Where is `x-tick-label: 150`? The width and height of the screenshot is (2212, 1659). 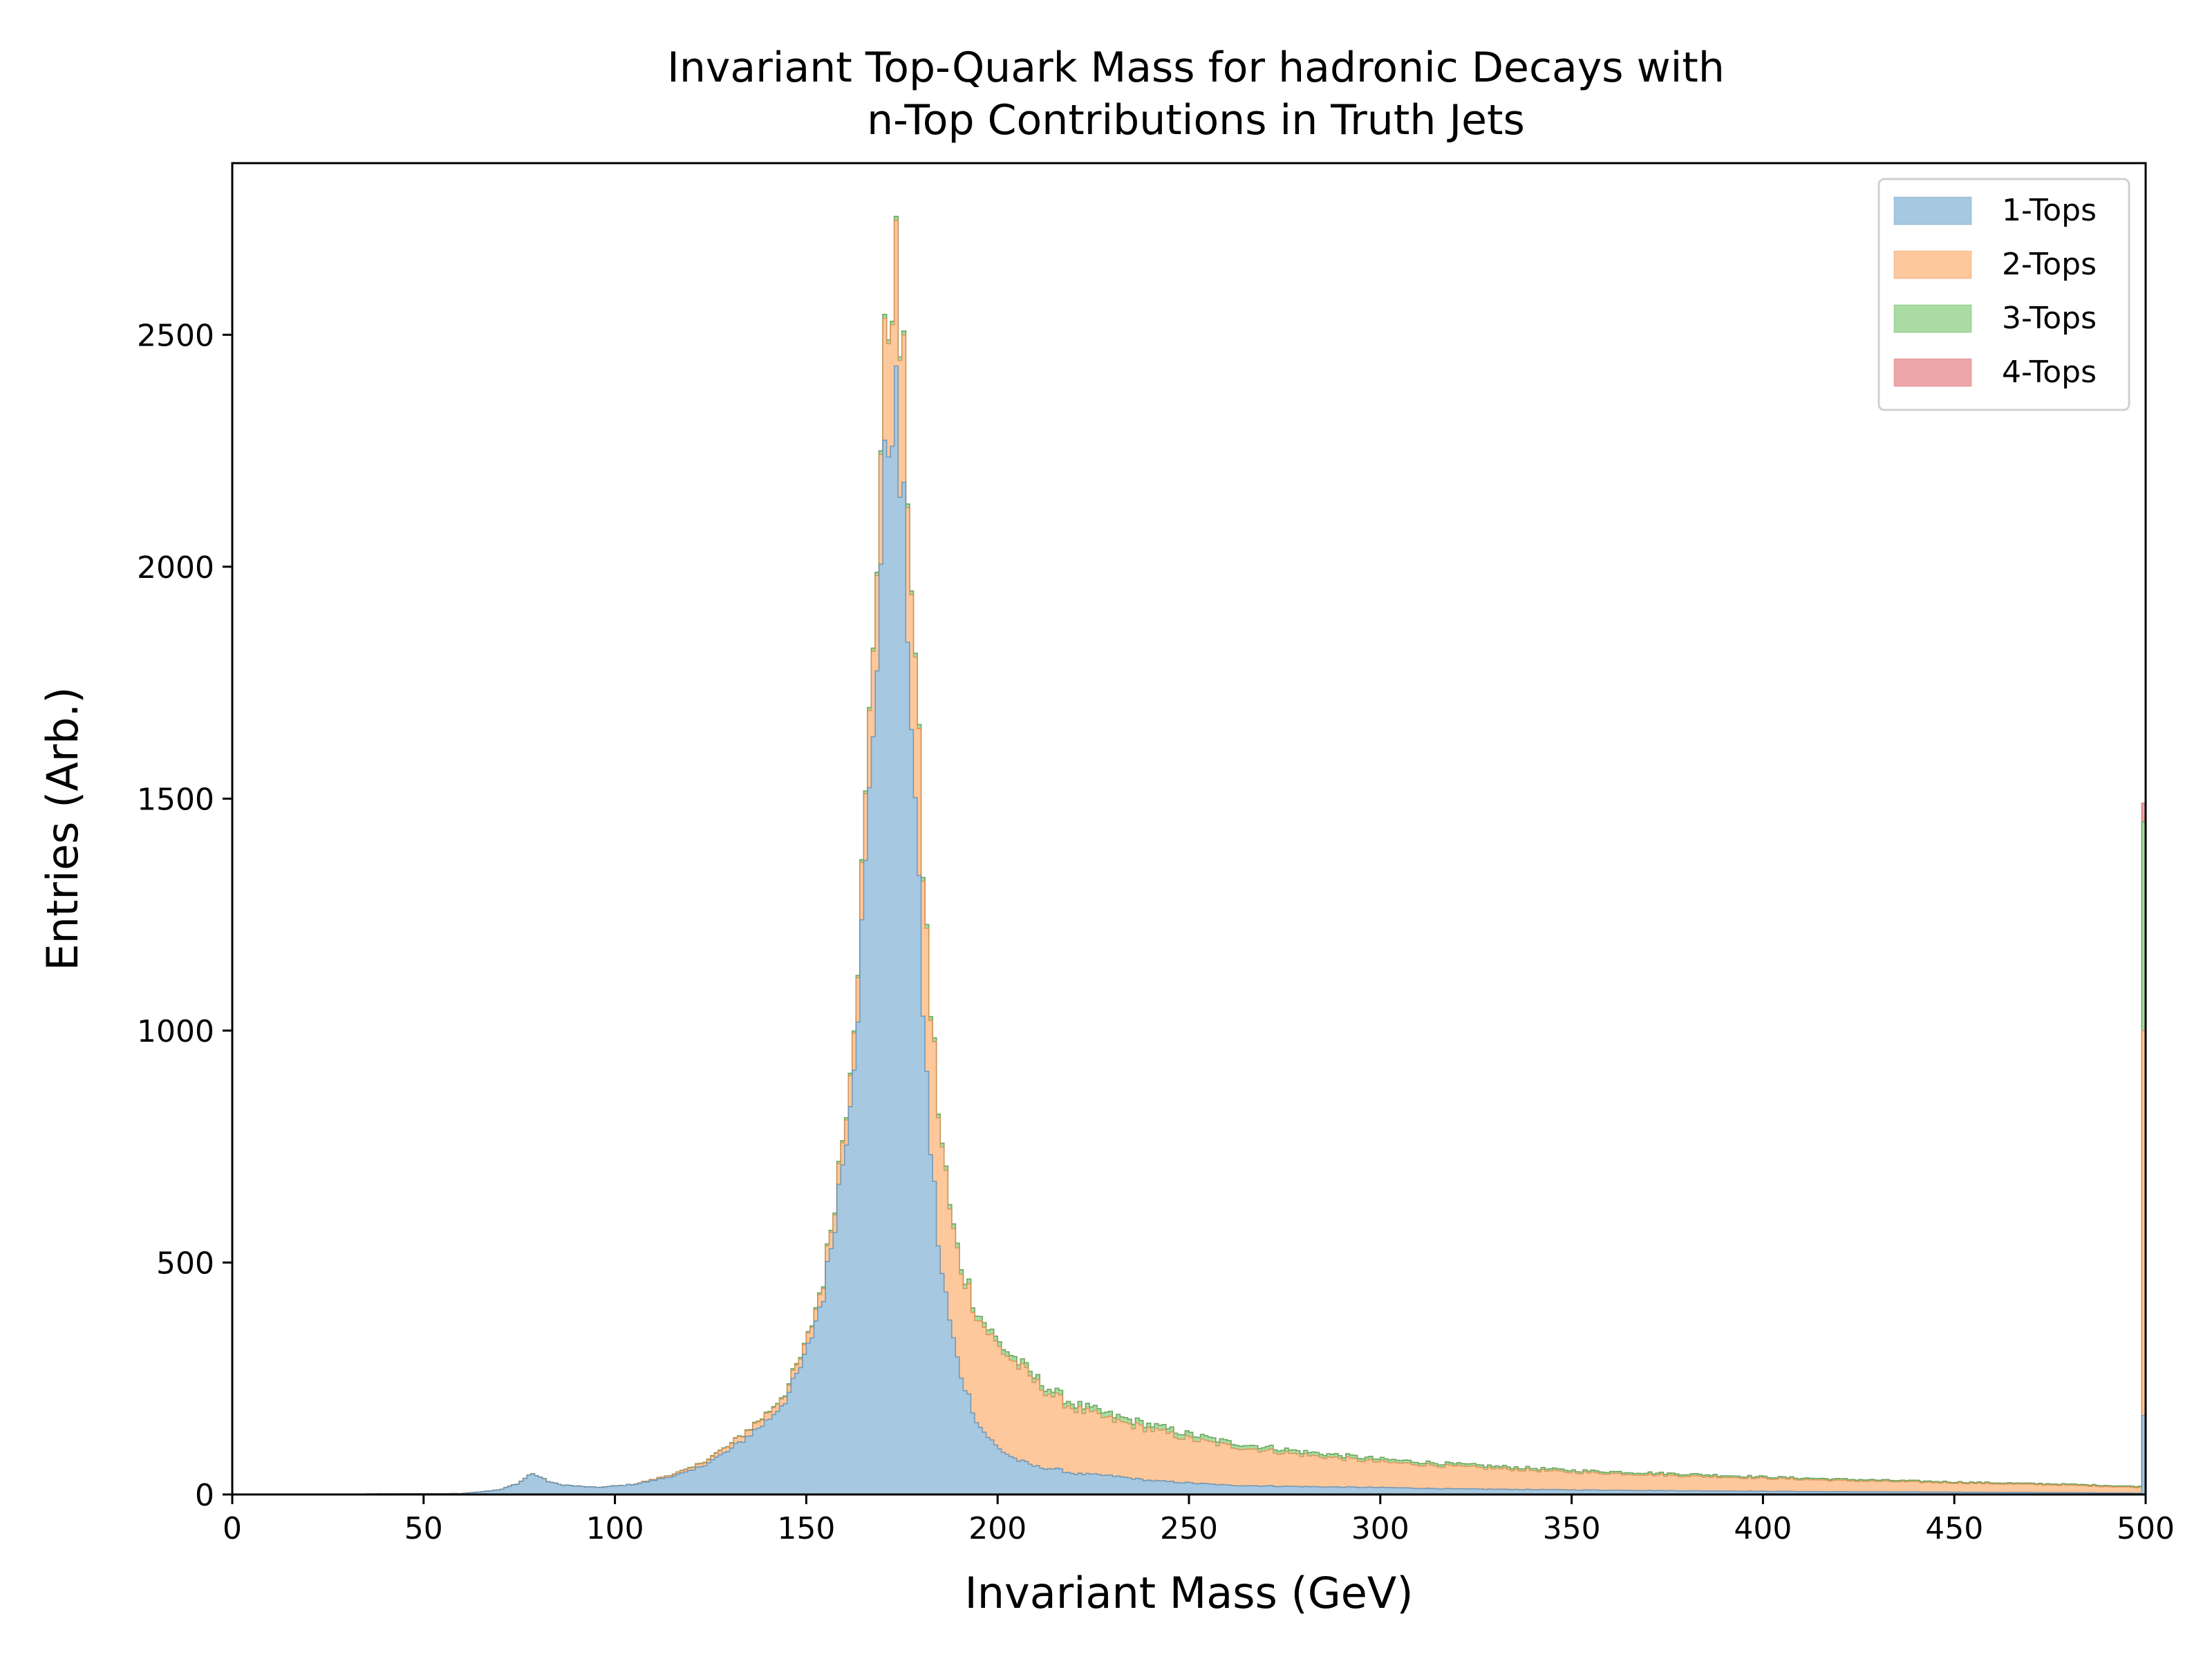 x-tick-label: 150 is located at coordinates (806, 1529).